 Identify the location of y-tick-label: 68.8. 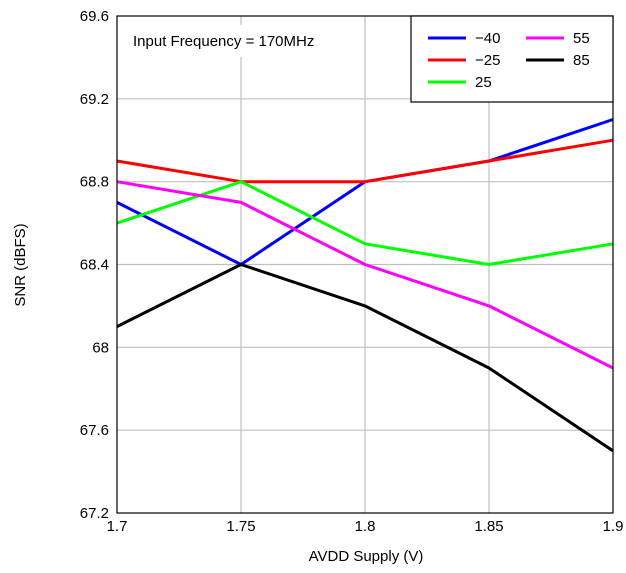
(94, 182).